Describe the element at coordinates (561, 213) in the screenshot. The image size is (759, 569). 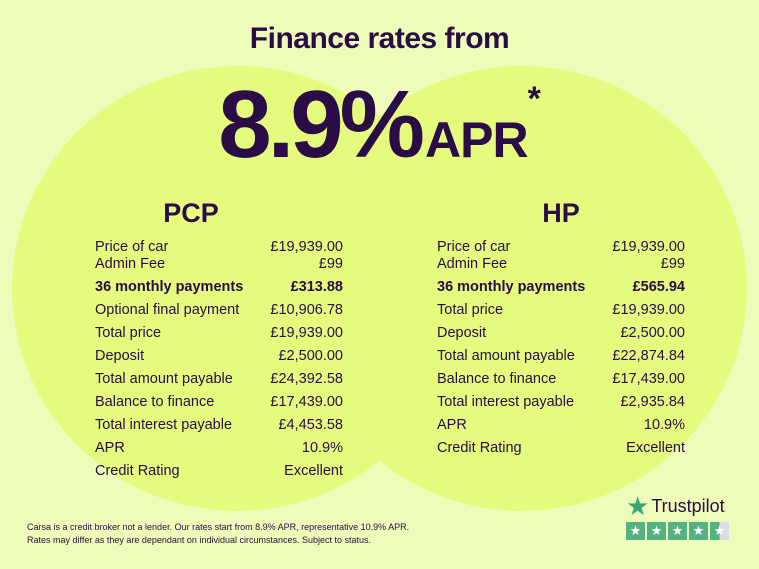
I see `hp-title: HP` at that location.